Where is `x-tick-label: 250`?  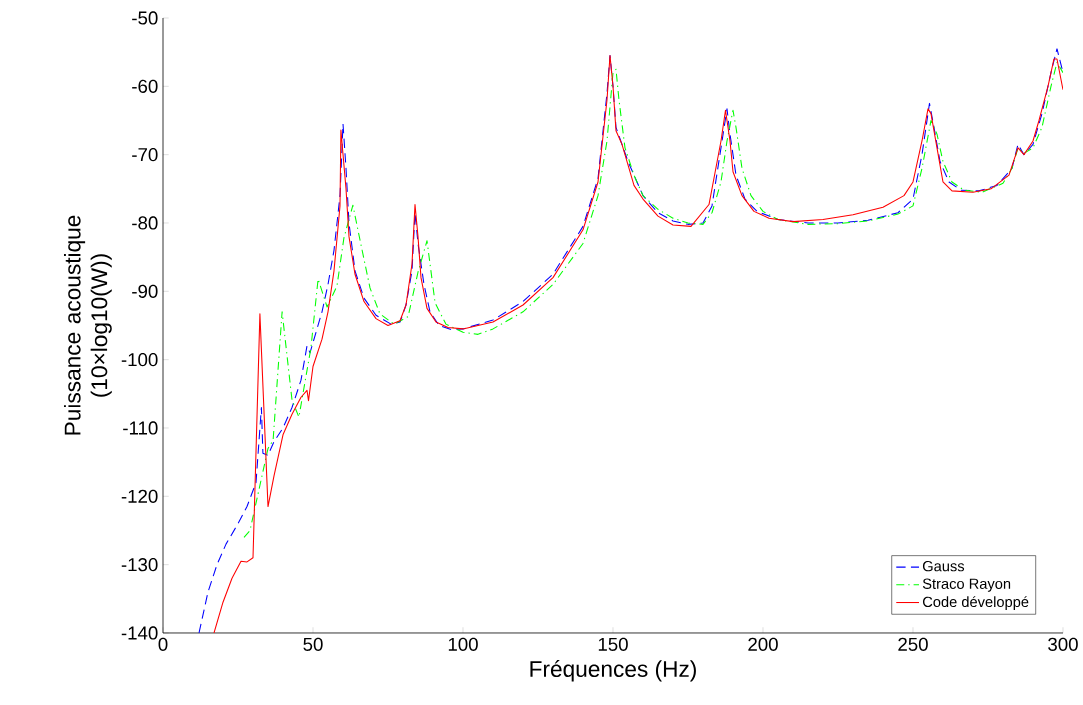
x-tick-label: 250 is located at coordinates (913, 644).